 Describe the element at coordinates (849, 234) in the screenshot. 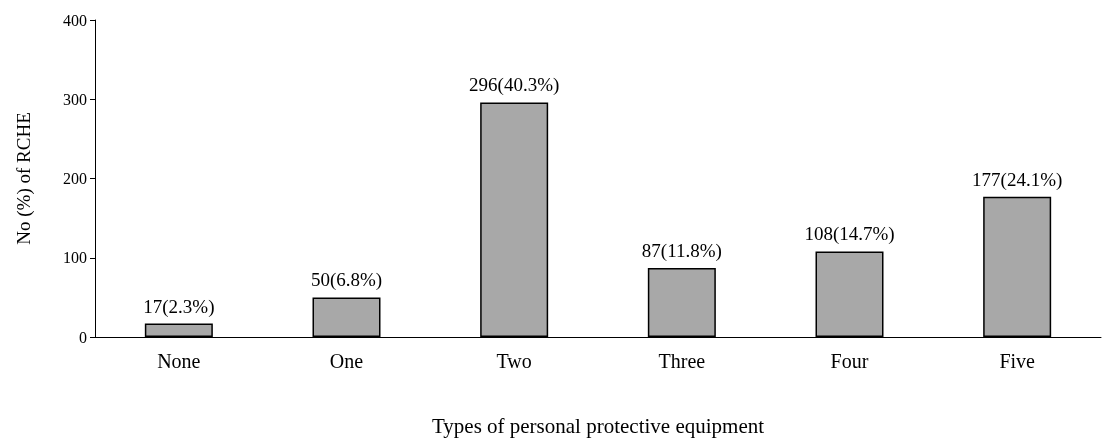

I see `data-label: 108(14.7%)` at that location.